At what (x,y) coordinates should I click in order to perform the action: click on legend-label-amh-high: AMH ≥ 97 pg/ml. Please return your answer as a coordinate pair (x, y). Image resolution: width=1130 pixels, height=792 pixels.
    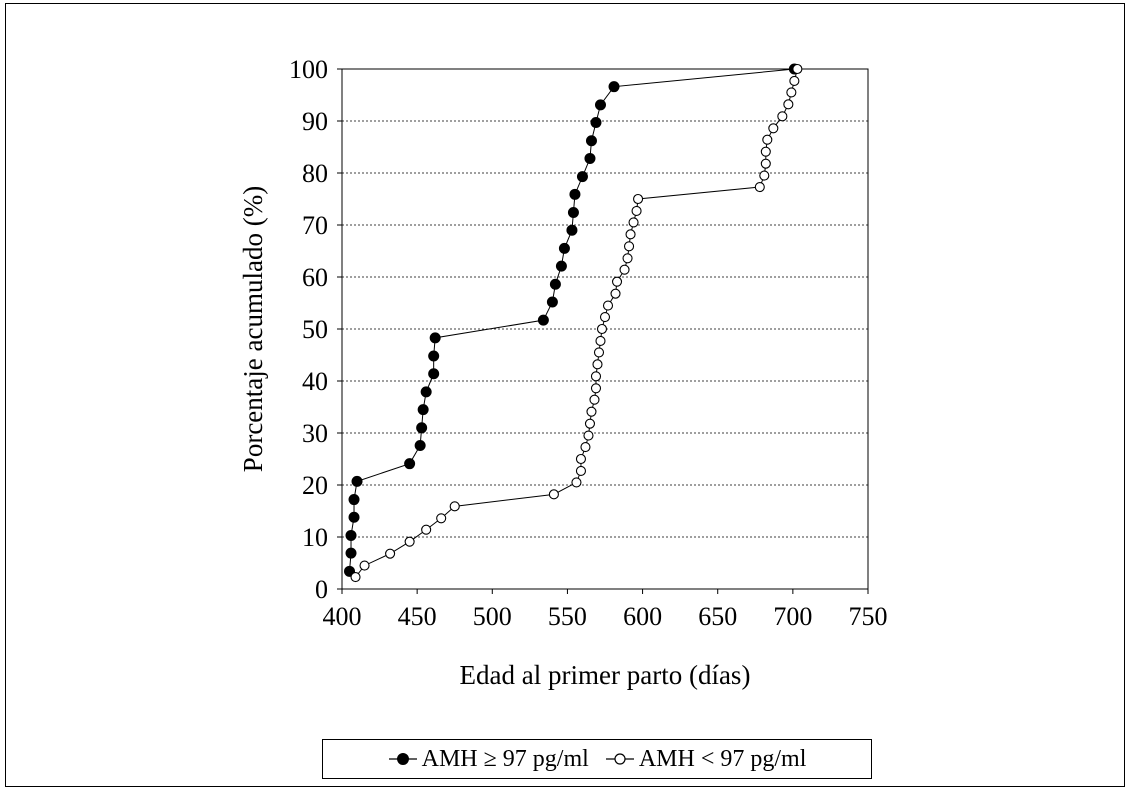
    Looking at the image, I should click on (505, 758).